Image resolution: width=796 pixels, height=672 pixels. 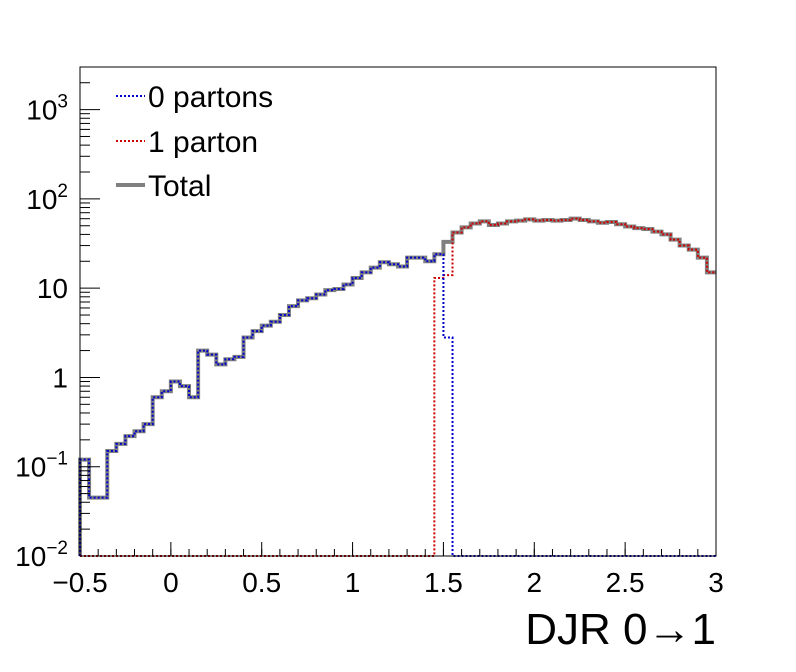 I want to click on legend: 0 partons 1 parton Total, so click(x=194, y=142).